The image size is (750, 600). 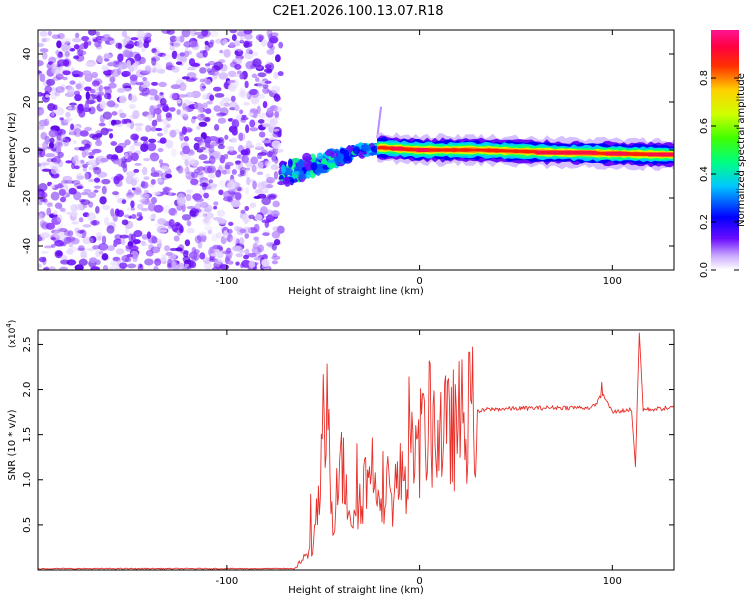 I want to click on transition-blob, so click(x=286, y=180).